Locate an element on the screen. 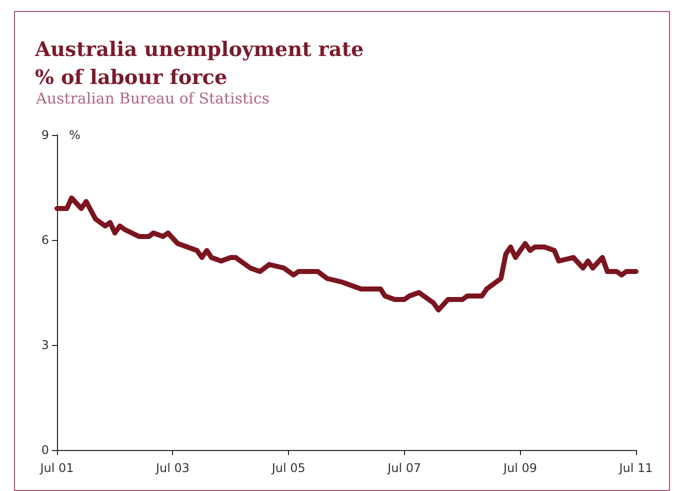 The image size is (676, 491). y-axis-title: % is located at coordinates (74, 135).